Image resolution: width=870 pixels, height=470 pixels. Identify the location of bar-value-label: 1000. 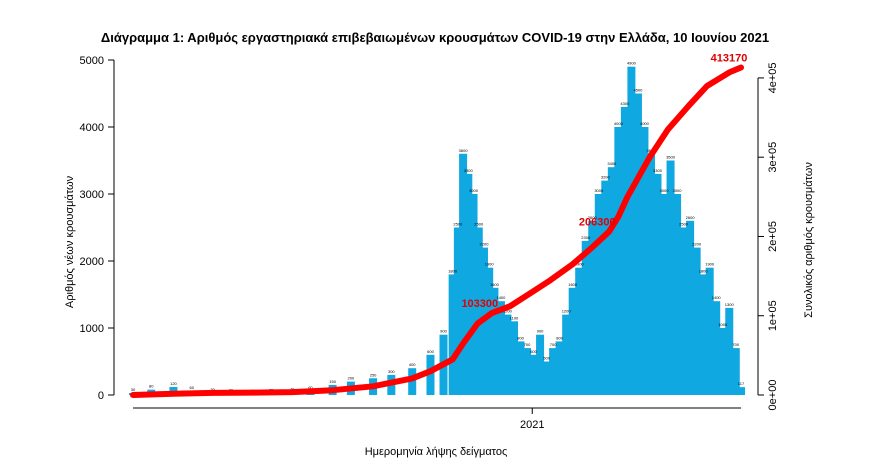
(723, 324).